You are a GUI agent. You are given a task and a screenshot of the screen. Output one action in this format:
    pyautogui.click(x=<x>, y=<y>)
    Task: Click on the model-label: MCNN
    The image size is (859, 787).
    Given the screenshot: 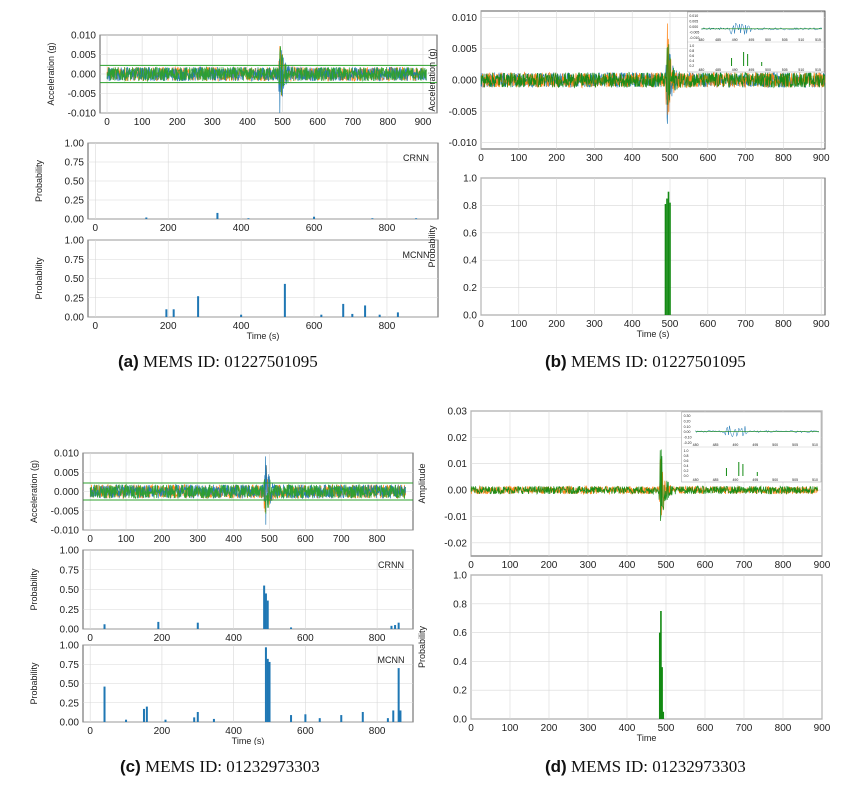 What is the action you would take?
    pyautogui.click(x=416, y=255)
    